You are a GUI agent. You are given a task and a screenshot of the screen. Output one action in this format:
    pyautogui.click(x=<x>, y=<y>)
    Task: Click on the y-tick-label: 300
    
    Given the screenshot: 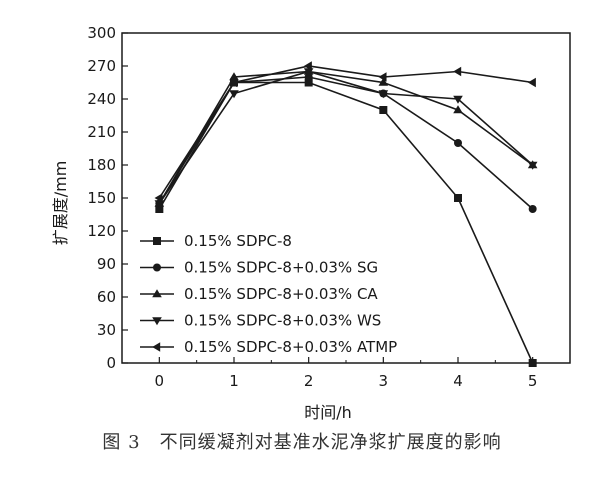 What is the action you would take?
    pyautogui.click(x=101, y=33)
    